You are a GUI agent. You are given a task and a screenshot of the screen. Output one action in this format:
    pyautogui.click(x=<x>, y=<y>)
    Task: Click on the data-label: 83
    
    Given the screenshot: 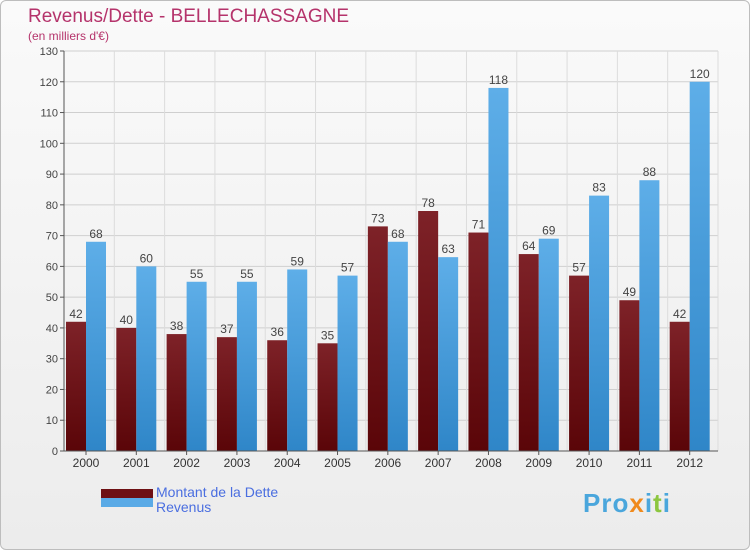 What is the action you would take?
    pyautogui.click(x=599, y=188)
    